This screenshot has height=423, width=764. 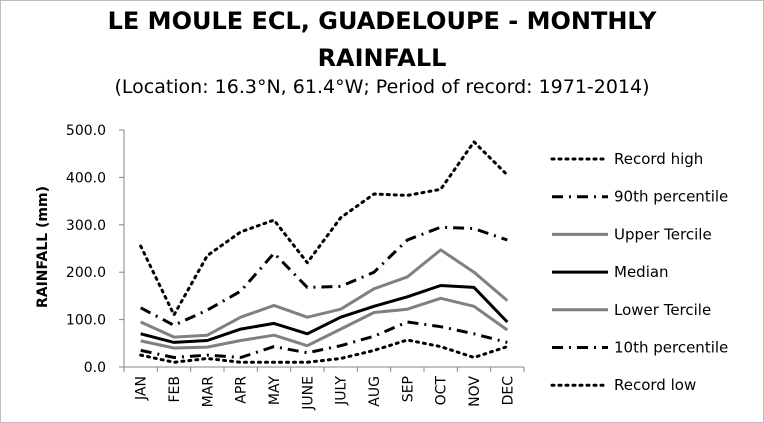 What do you see at coordinates (662, 310) in the screenshot?
I see `legend-label-lower-tercile: Lower Tercile` at bounding box center [662, 310].